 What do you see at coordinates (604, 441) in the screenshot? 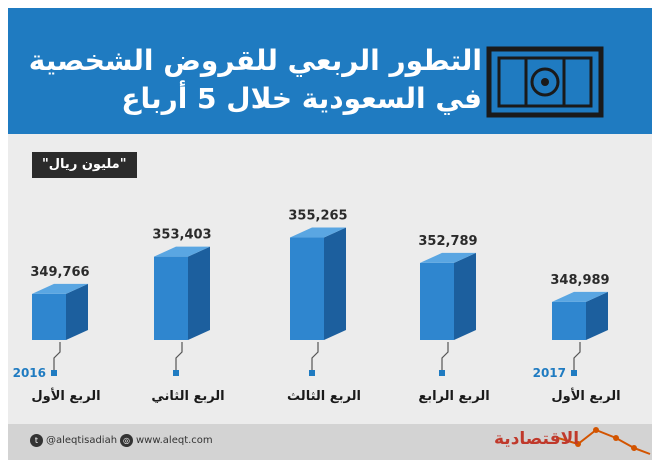
I see `trend-line-decoration` at bounding box center [604, 441].